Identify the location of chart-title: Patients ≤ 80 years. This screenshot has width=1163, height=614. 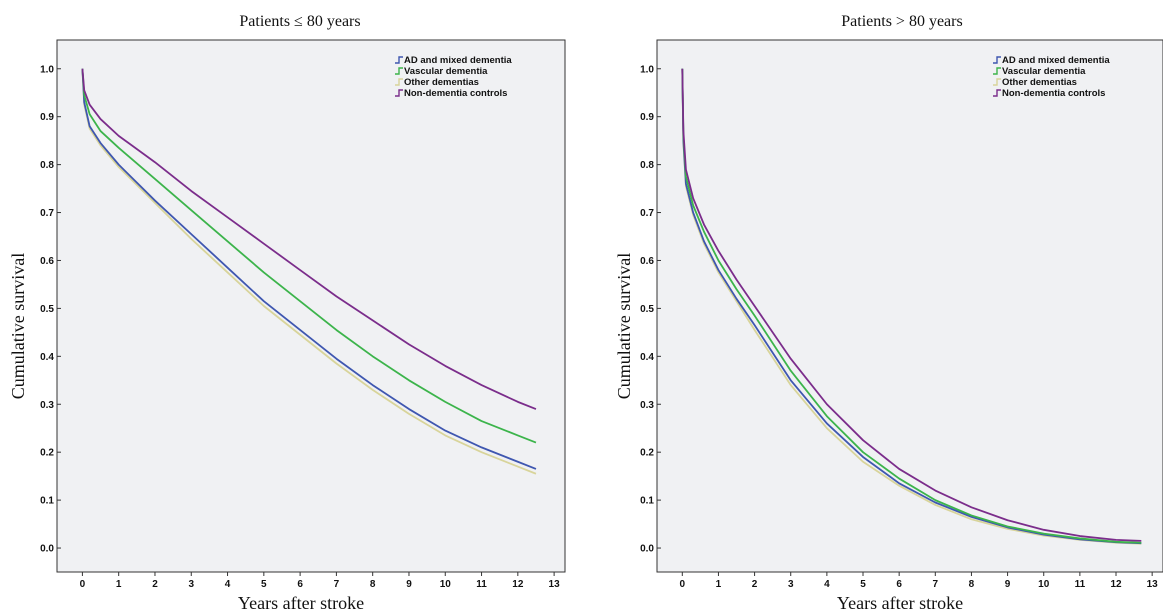
(299, 21).